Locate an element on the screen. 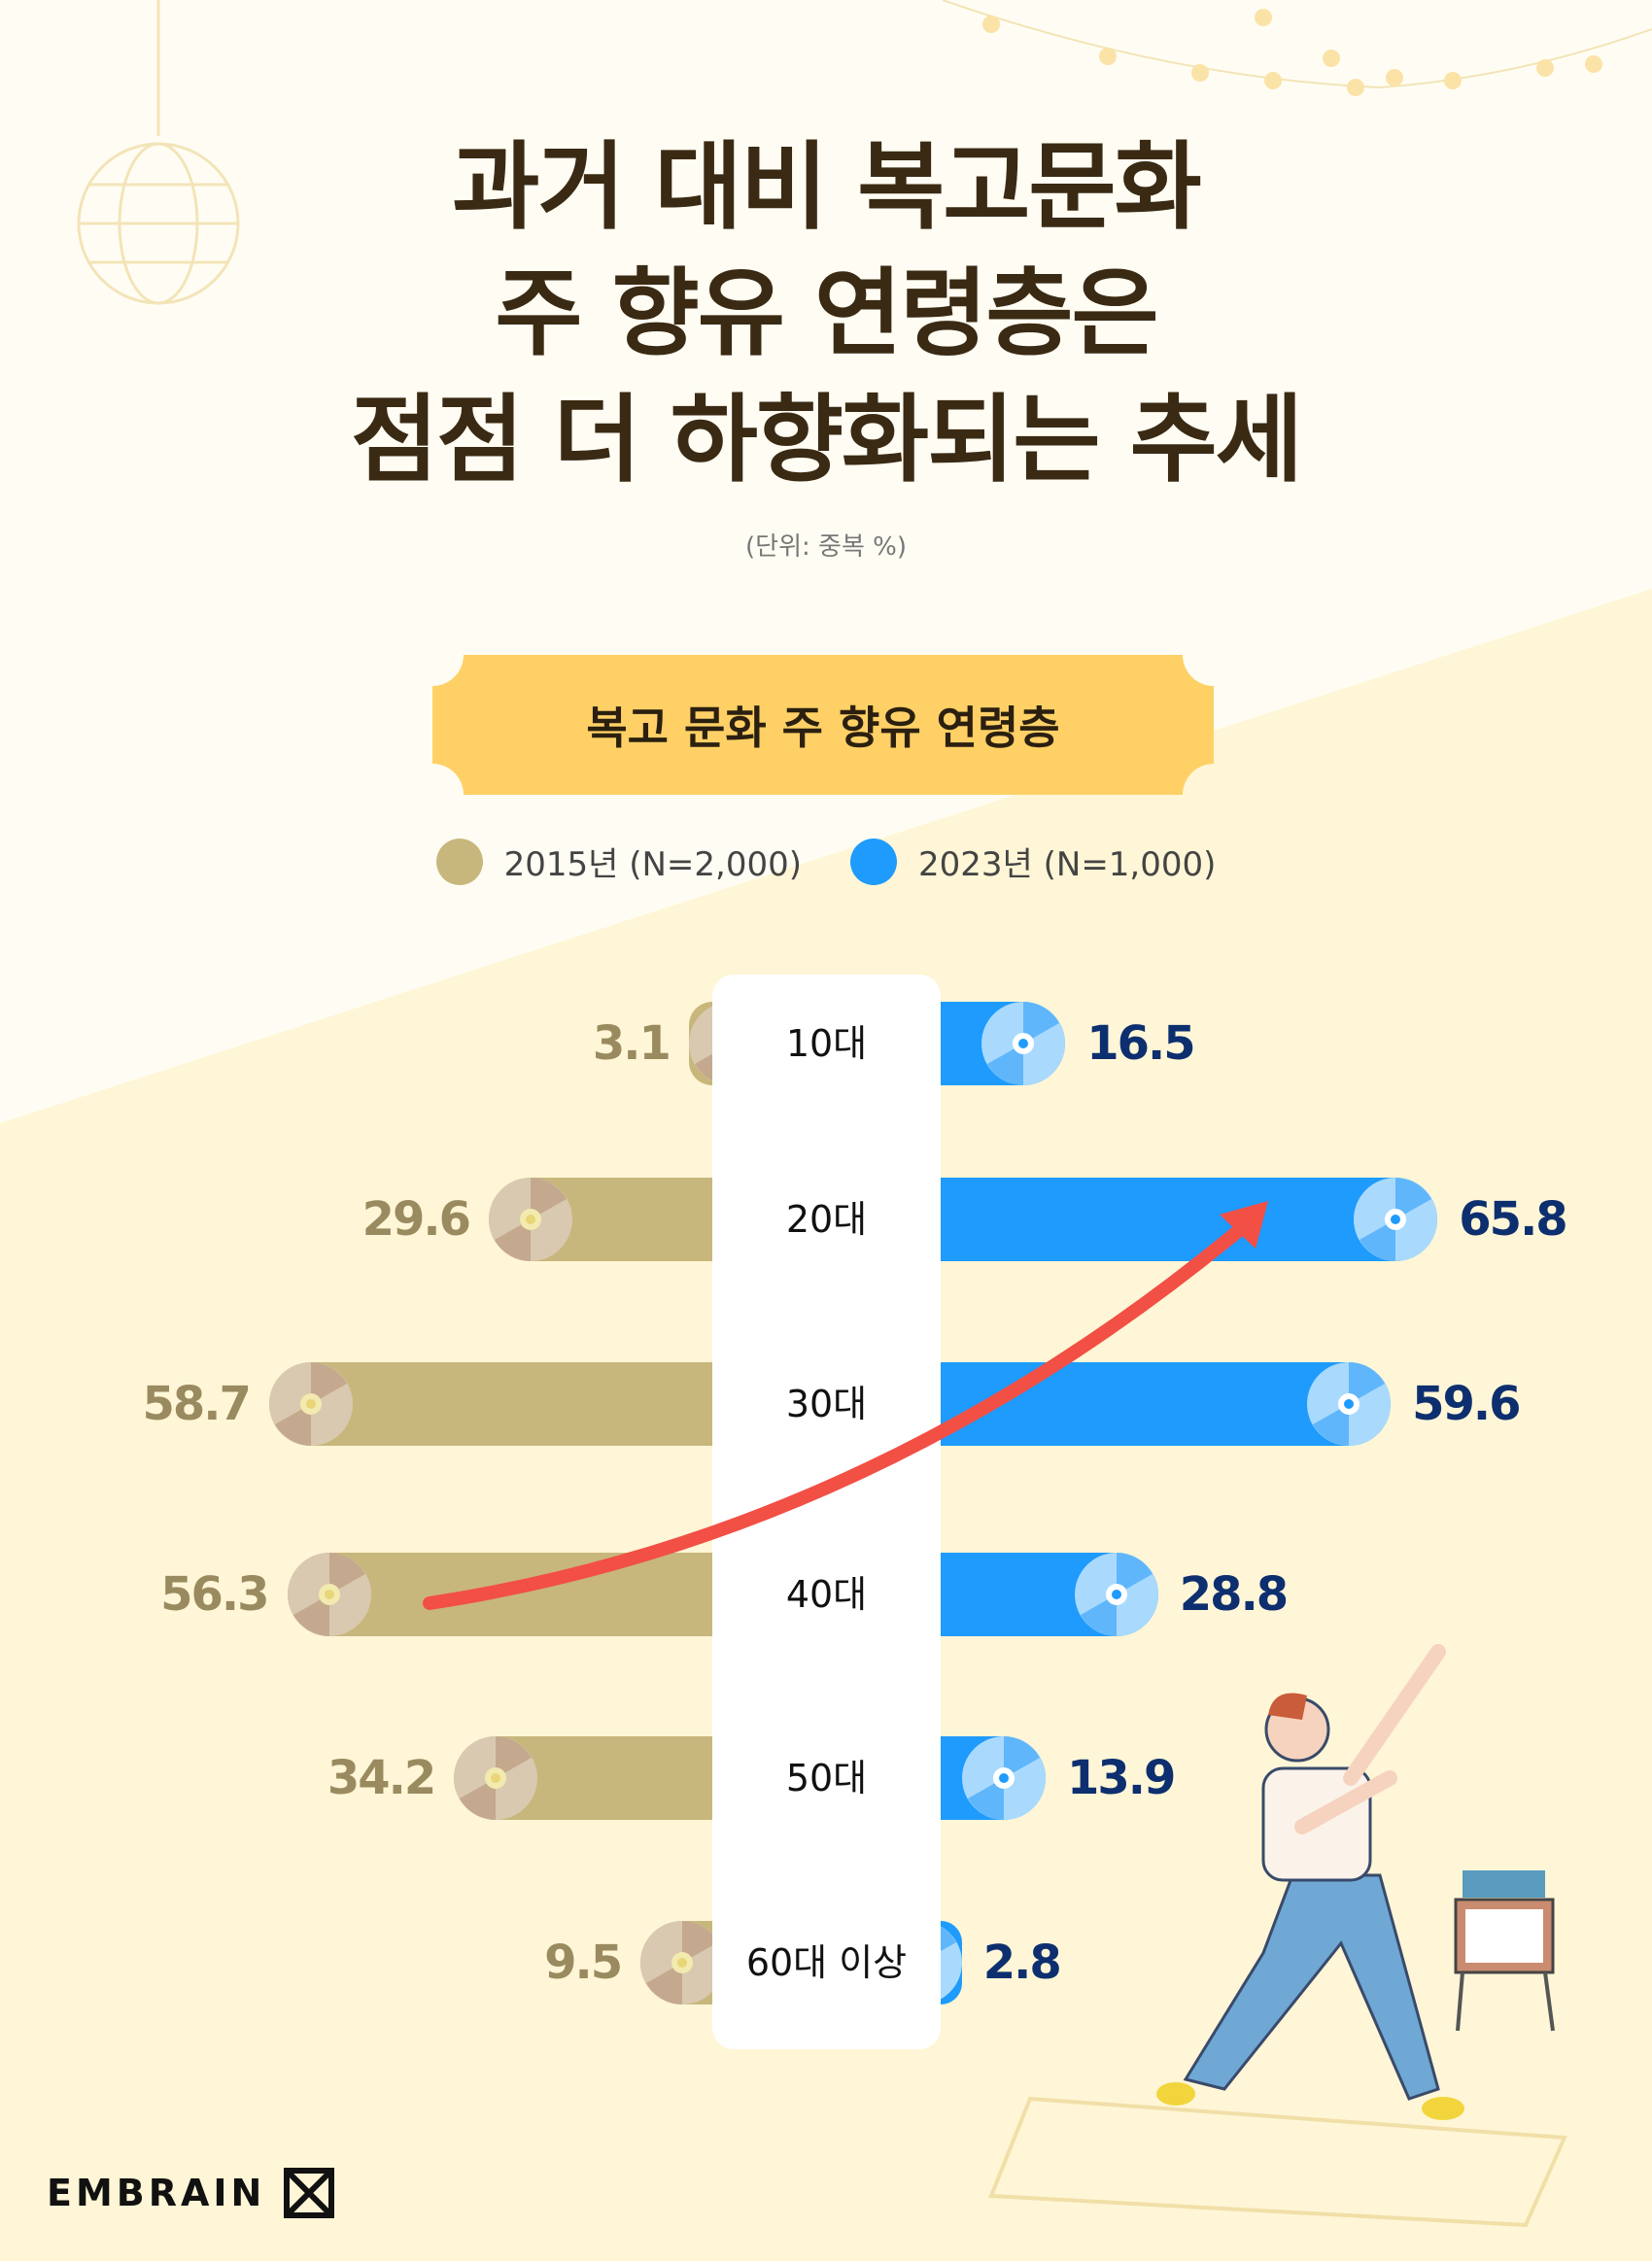  unit-label: (단위: 중복 %) is located at coordinates (826, 547).